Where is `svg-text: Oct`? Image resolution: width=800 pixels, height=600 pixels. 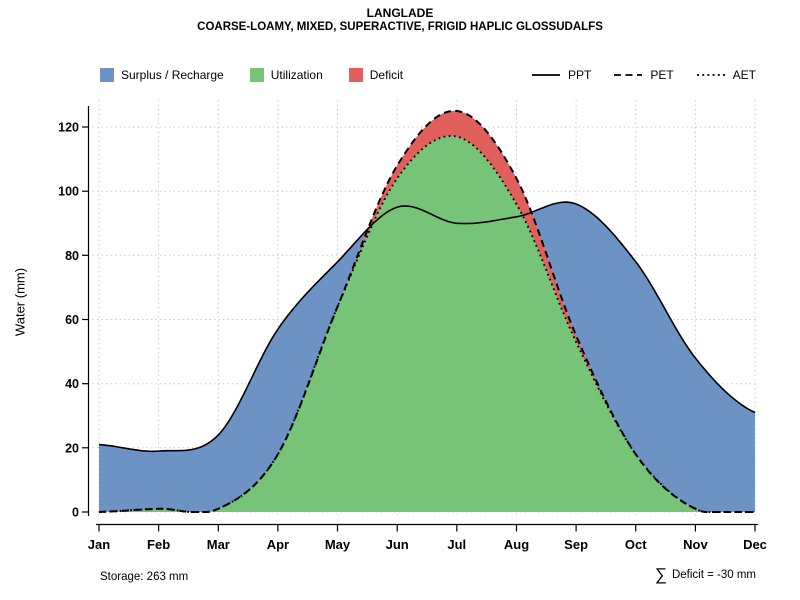
svg-text: Oct is located at coordinates (636, 544).